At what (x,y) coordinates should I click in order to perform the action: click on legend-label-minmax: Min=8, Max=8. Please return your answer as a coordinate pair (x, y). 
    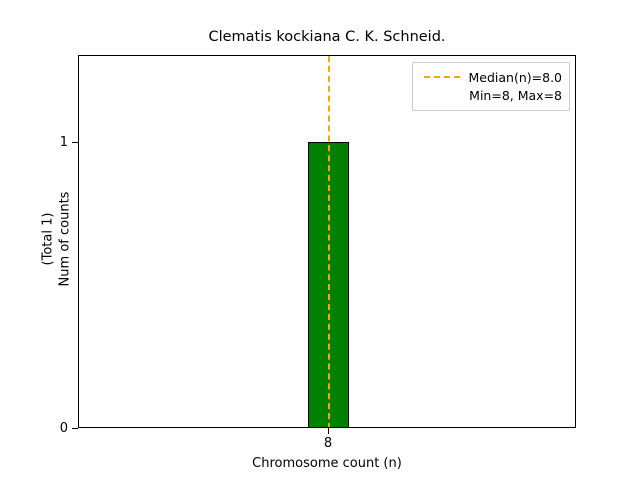
    Looking at the image, I should click on (515, 95).